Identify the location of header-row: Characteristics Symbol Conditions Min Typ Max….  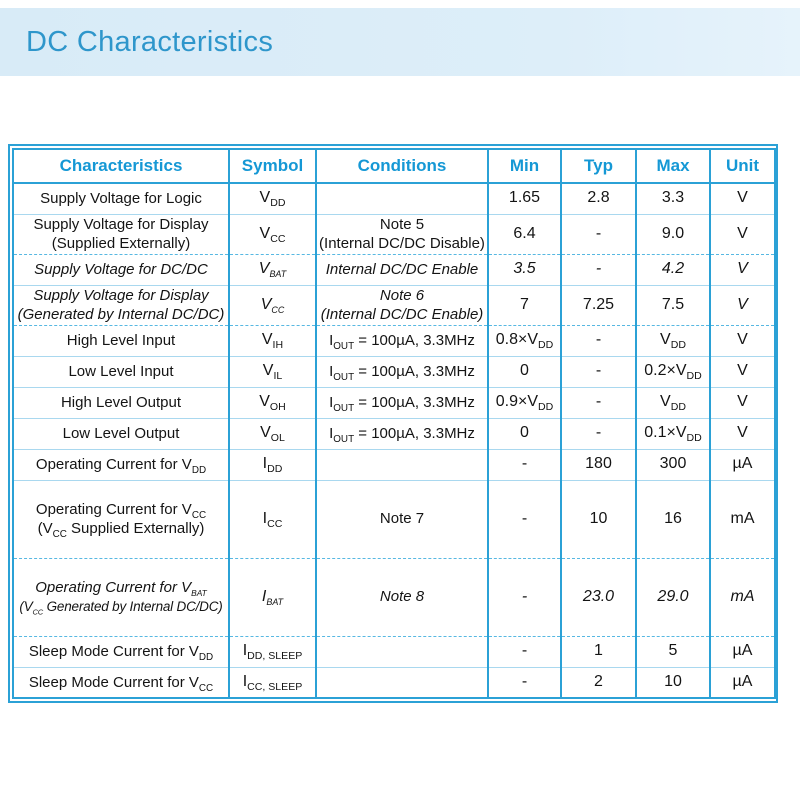
(394, 166).